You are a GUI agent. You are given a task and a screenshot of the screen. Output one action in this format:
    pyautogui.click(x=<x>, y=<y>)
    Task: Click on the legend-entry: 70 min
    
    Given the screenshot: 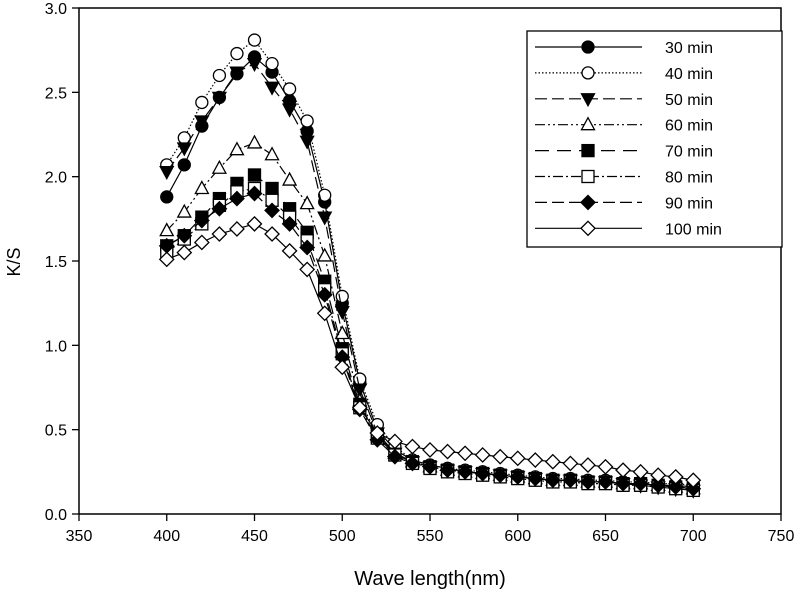 What is the action you would take?
    pyautogui.click(x=624, y=152)
    